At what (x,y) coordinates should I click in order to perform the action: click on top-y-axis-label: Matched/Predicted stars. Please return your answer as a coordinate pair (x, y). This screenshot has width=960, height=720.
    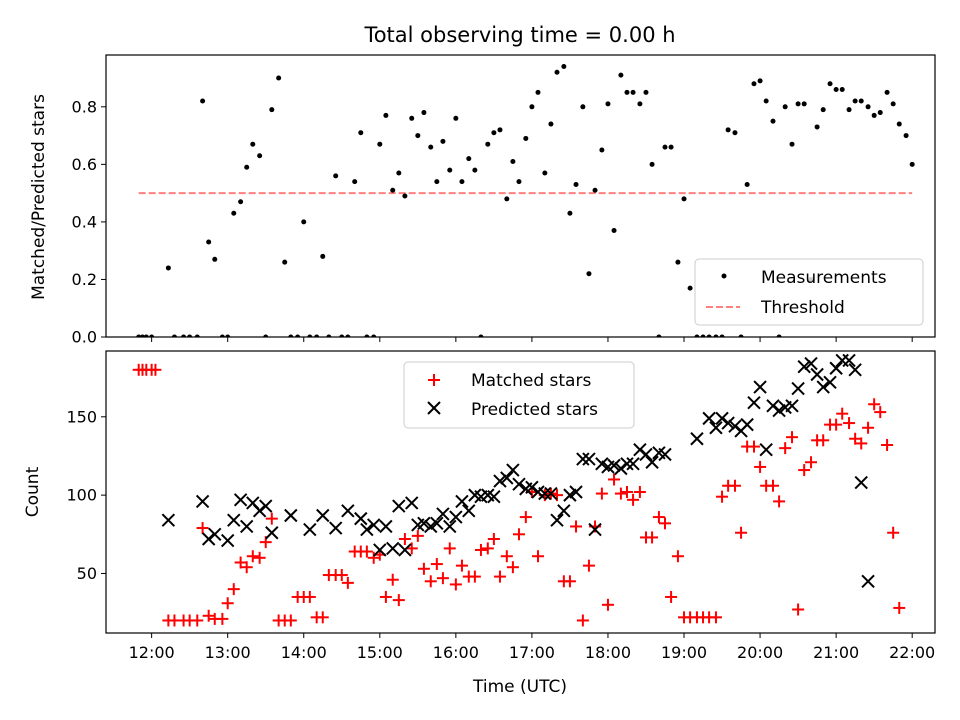
    Looking at the image, I should click on (39, 197).